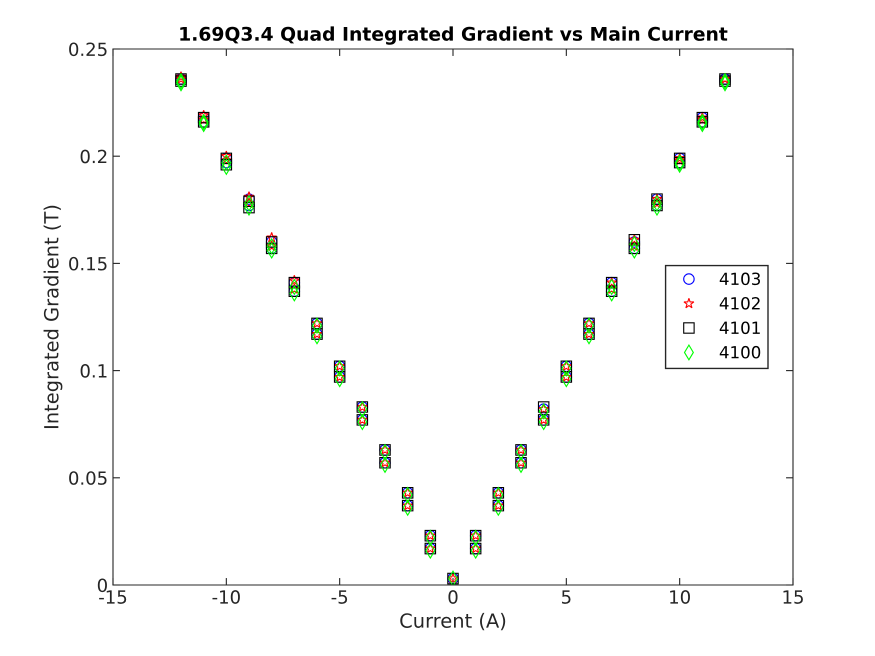  Describe the element at coordinates (53, 317) in the screenshot. I see `y-axis-title: Integrated Gradient (T)` at that location.